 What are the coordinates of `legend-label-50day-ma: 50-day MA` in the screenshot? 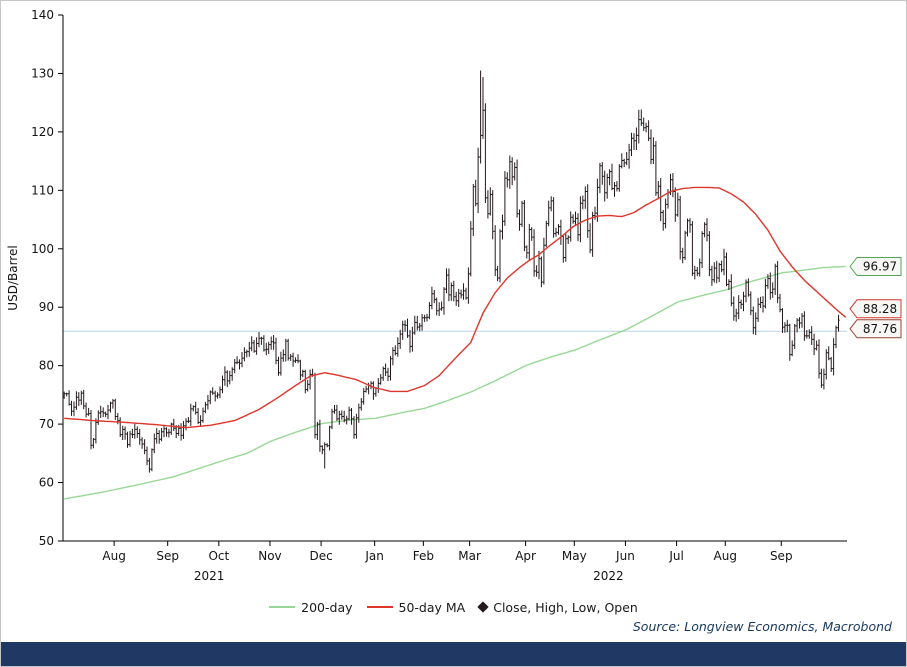 It's located at (432, 607).